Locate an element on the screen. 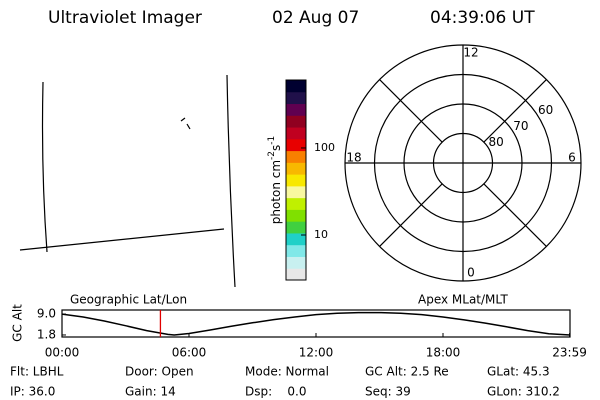  colorbar-label: photon cm-2s-1 is located at coordinates (275, 180).